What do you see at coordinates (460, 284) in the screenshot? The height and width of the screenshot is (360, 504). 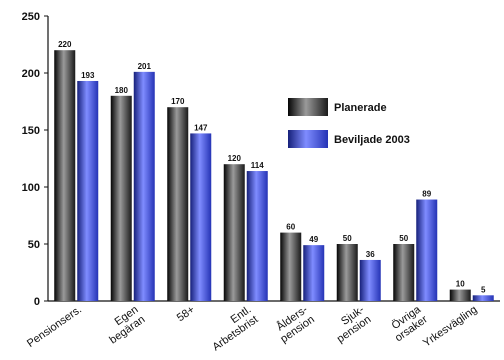 I see `bar-value-label: 10` at bounding box center [460, 284].